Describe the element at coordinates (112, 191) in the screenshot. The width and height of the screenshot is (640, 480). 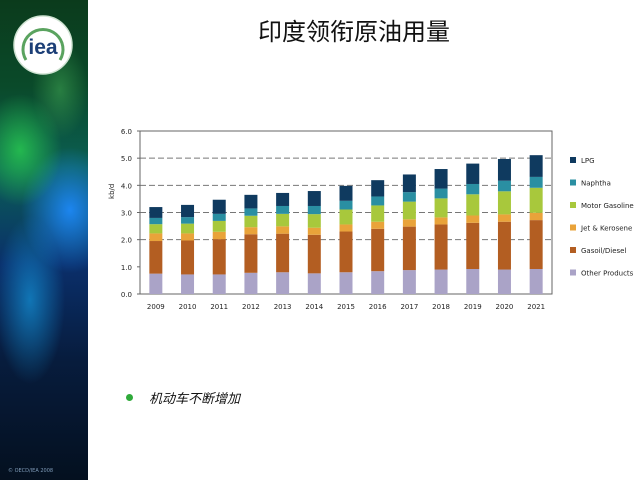
I see `y-axis-label: kb/d` at that location.